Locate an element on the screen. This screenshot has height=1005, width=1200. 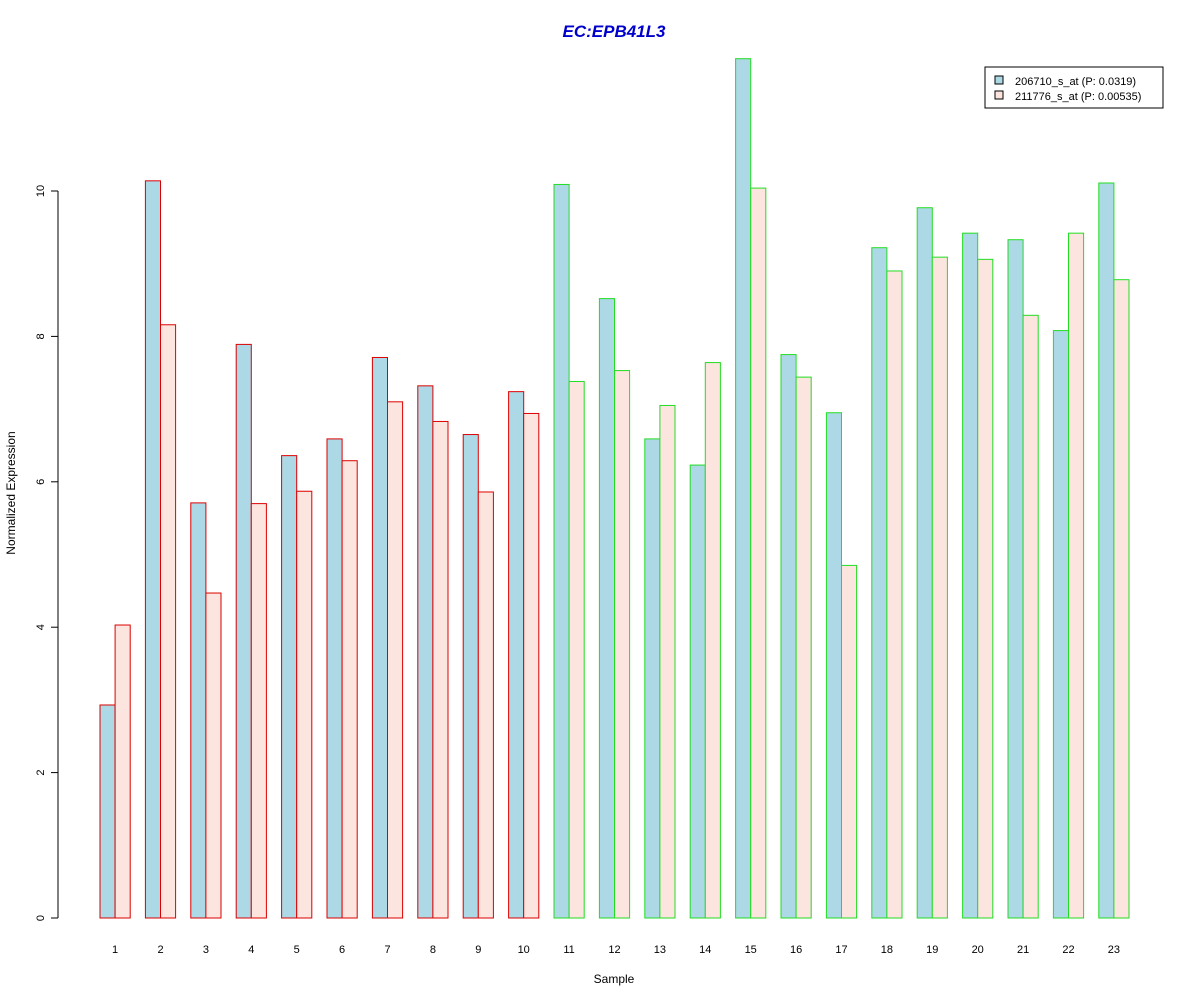
y-tick-label: 6 is located at coordinates (41, 482).